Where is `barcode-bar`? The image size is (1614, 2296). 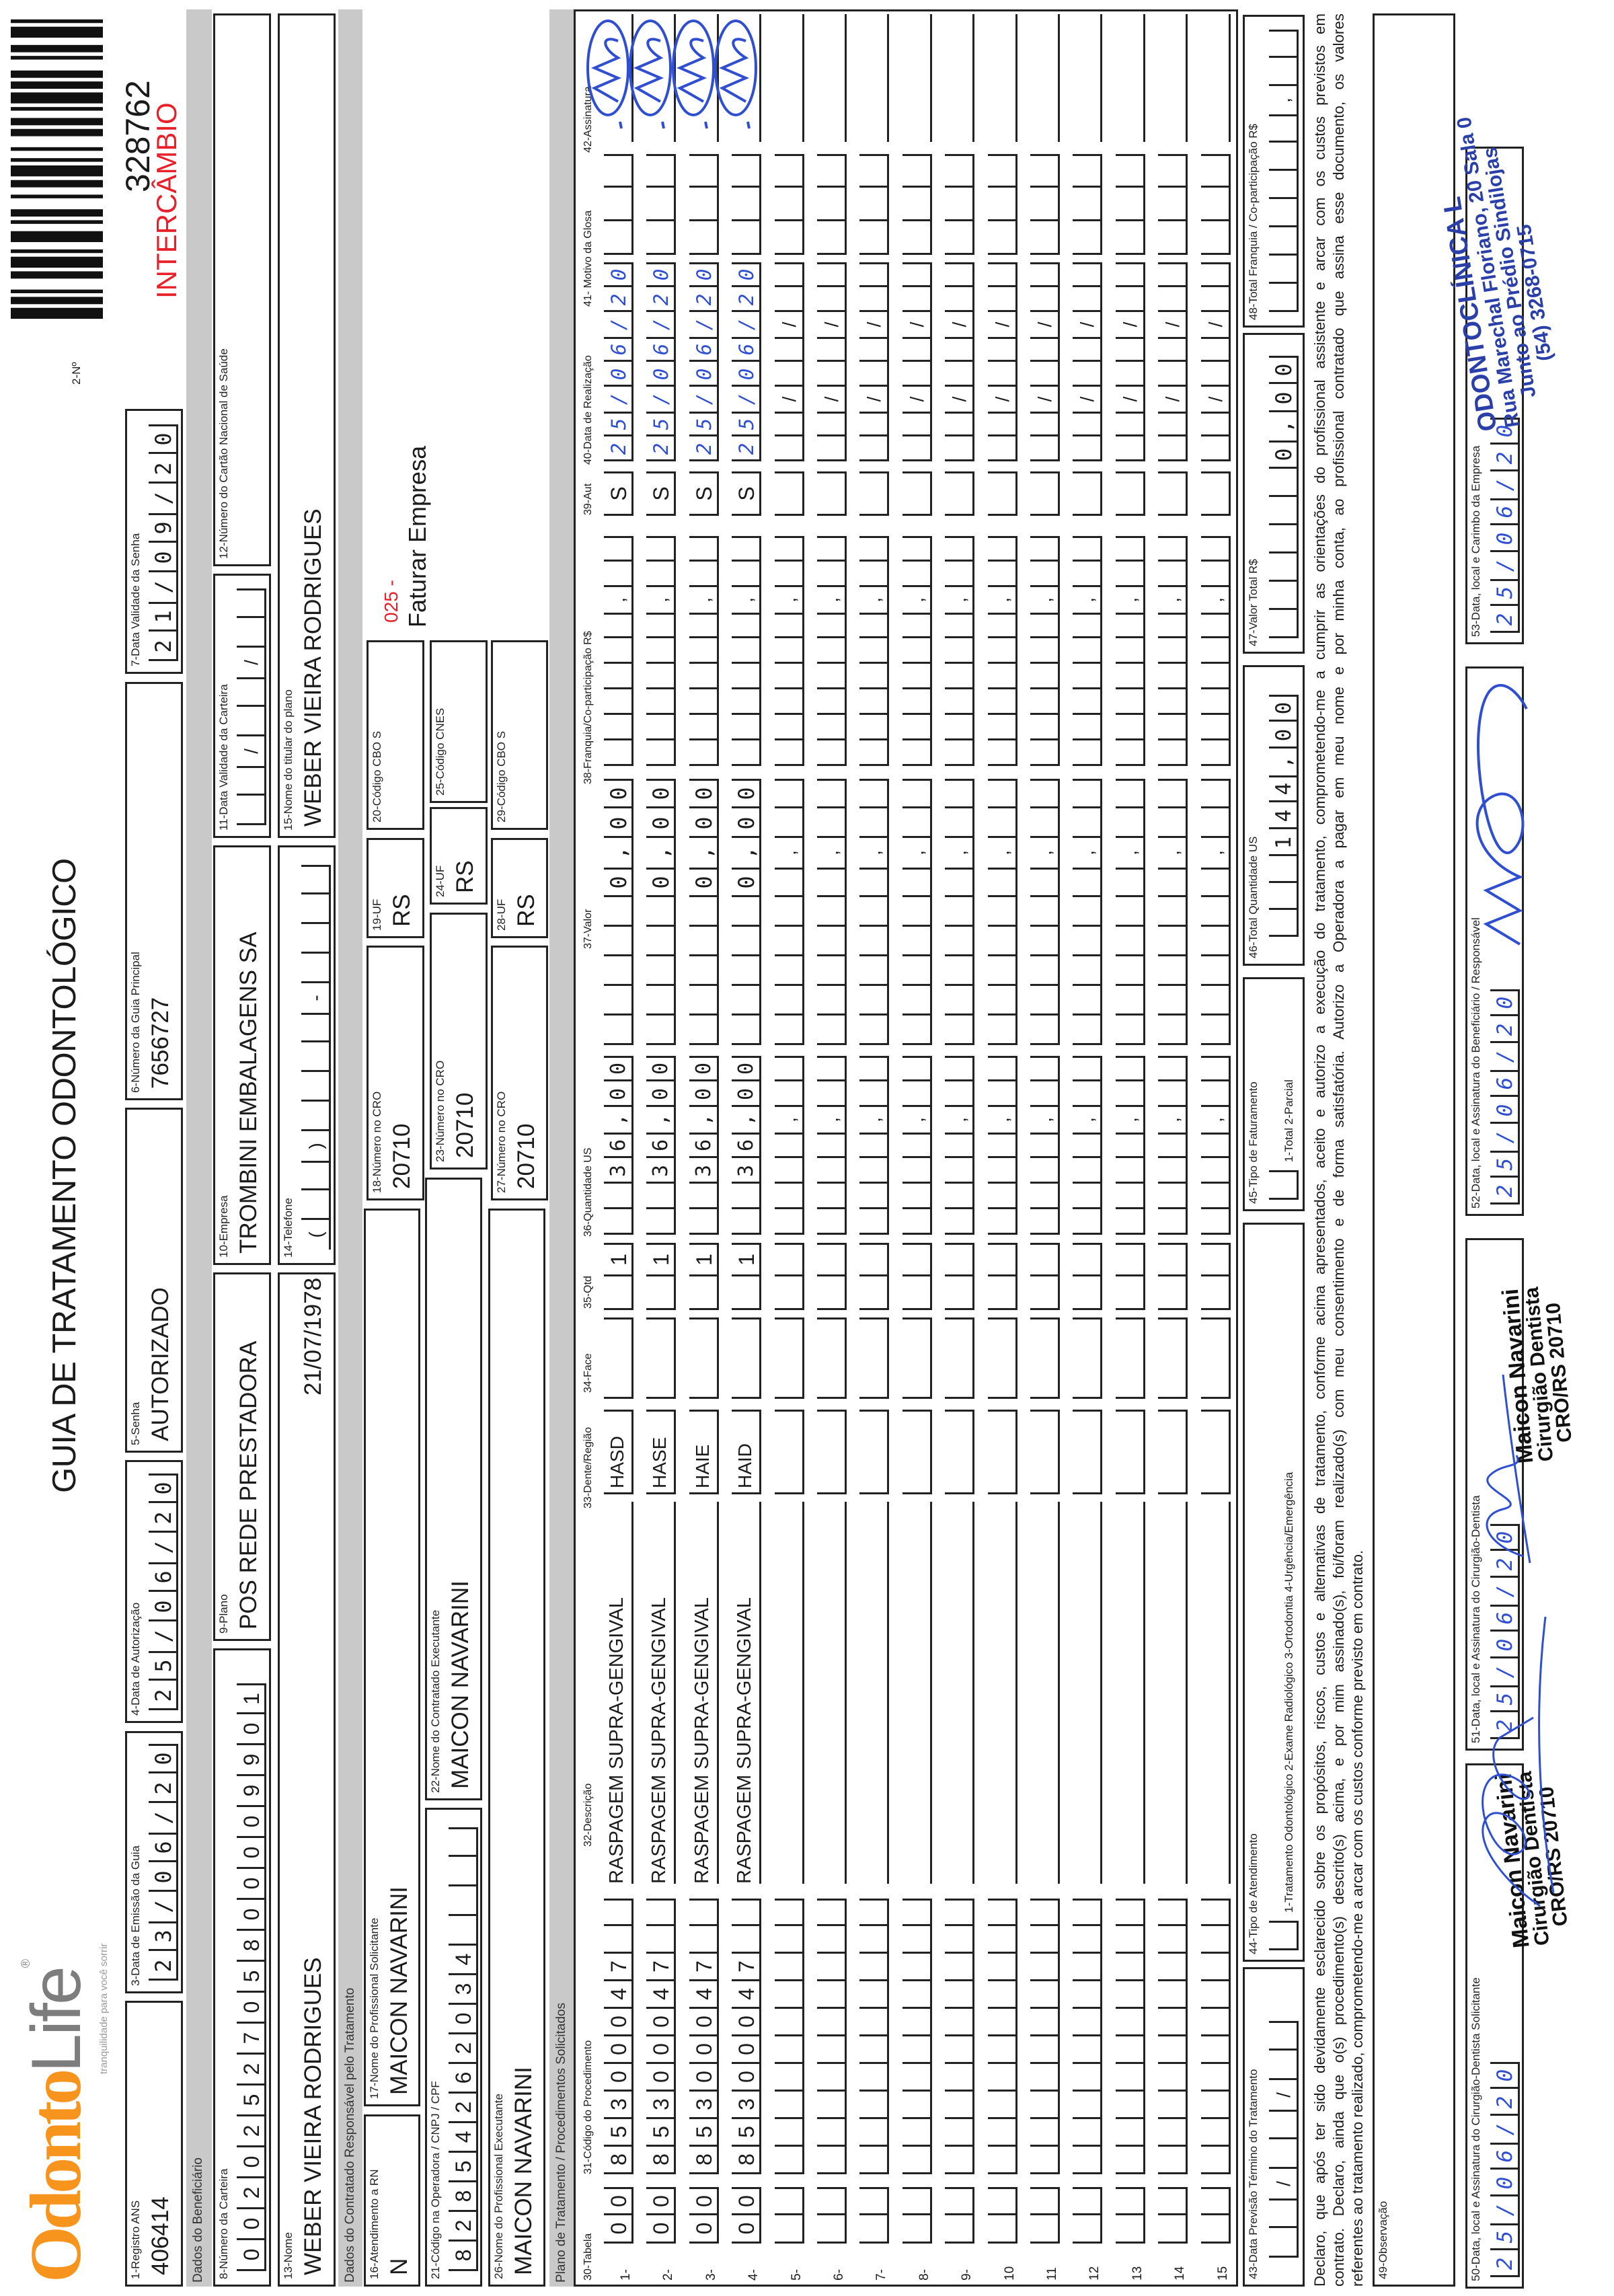
barcode-bar is located at coordinates (57, 149).